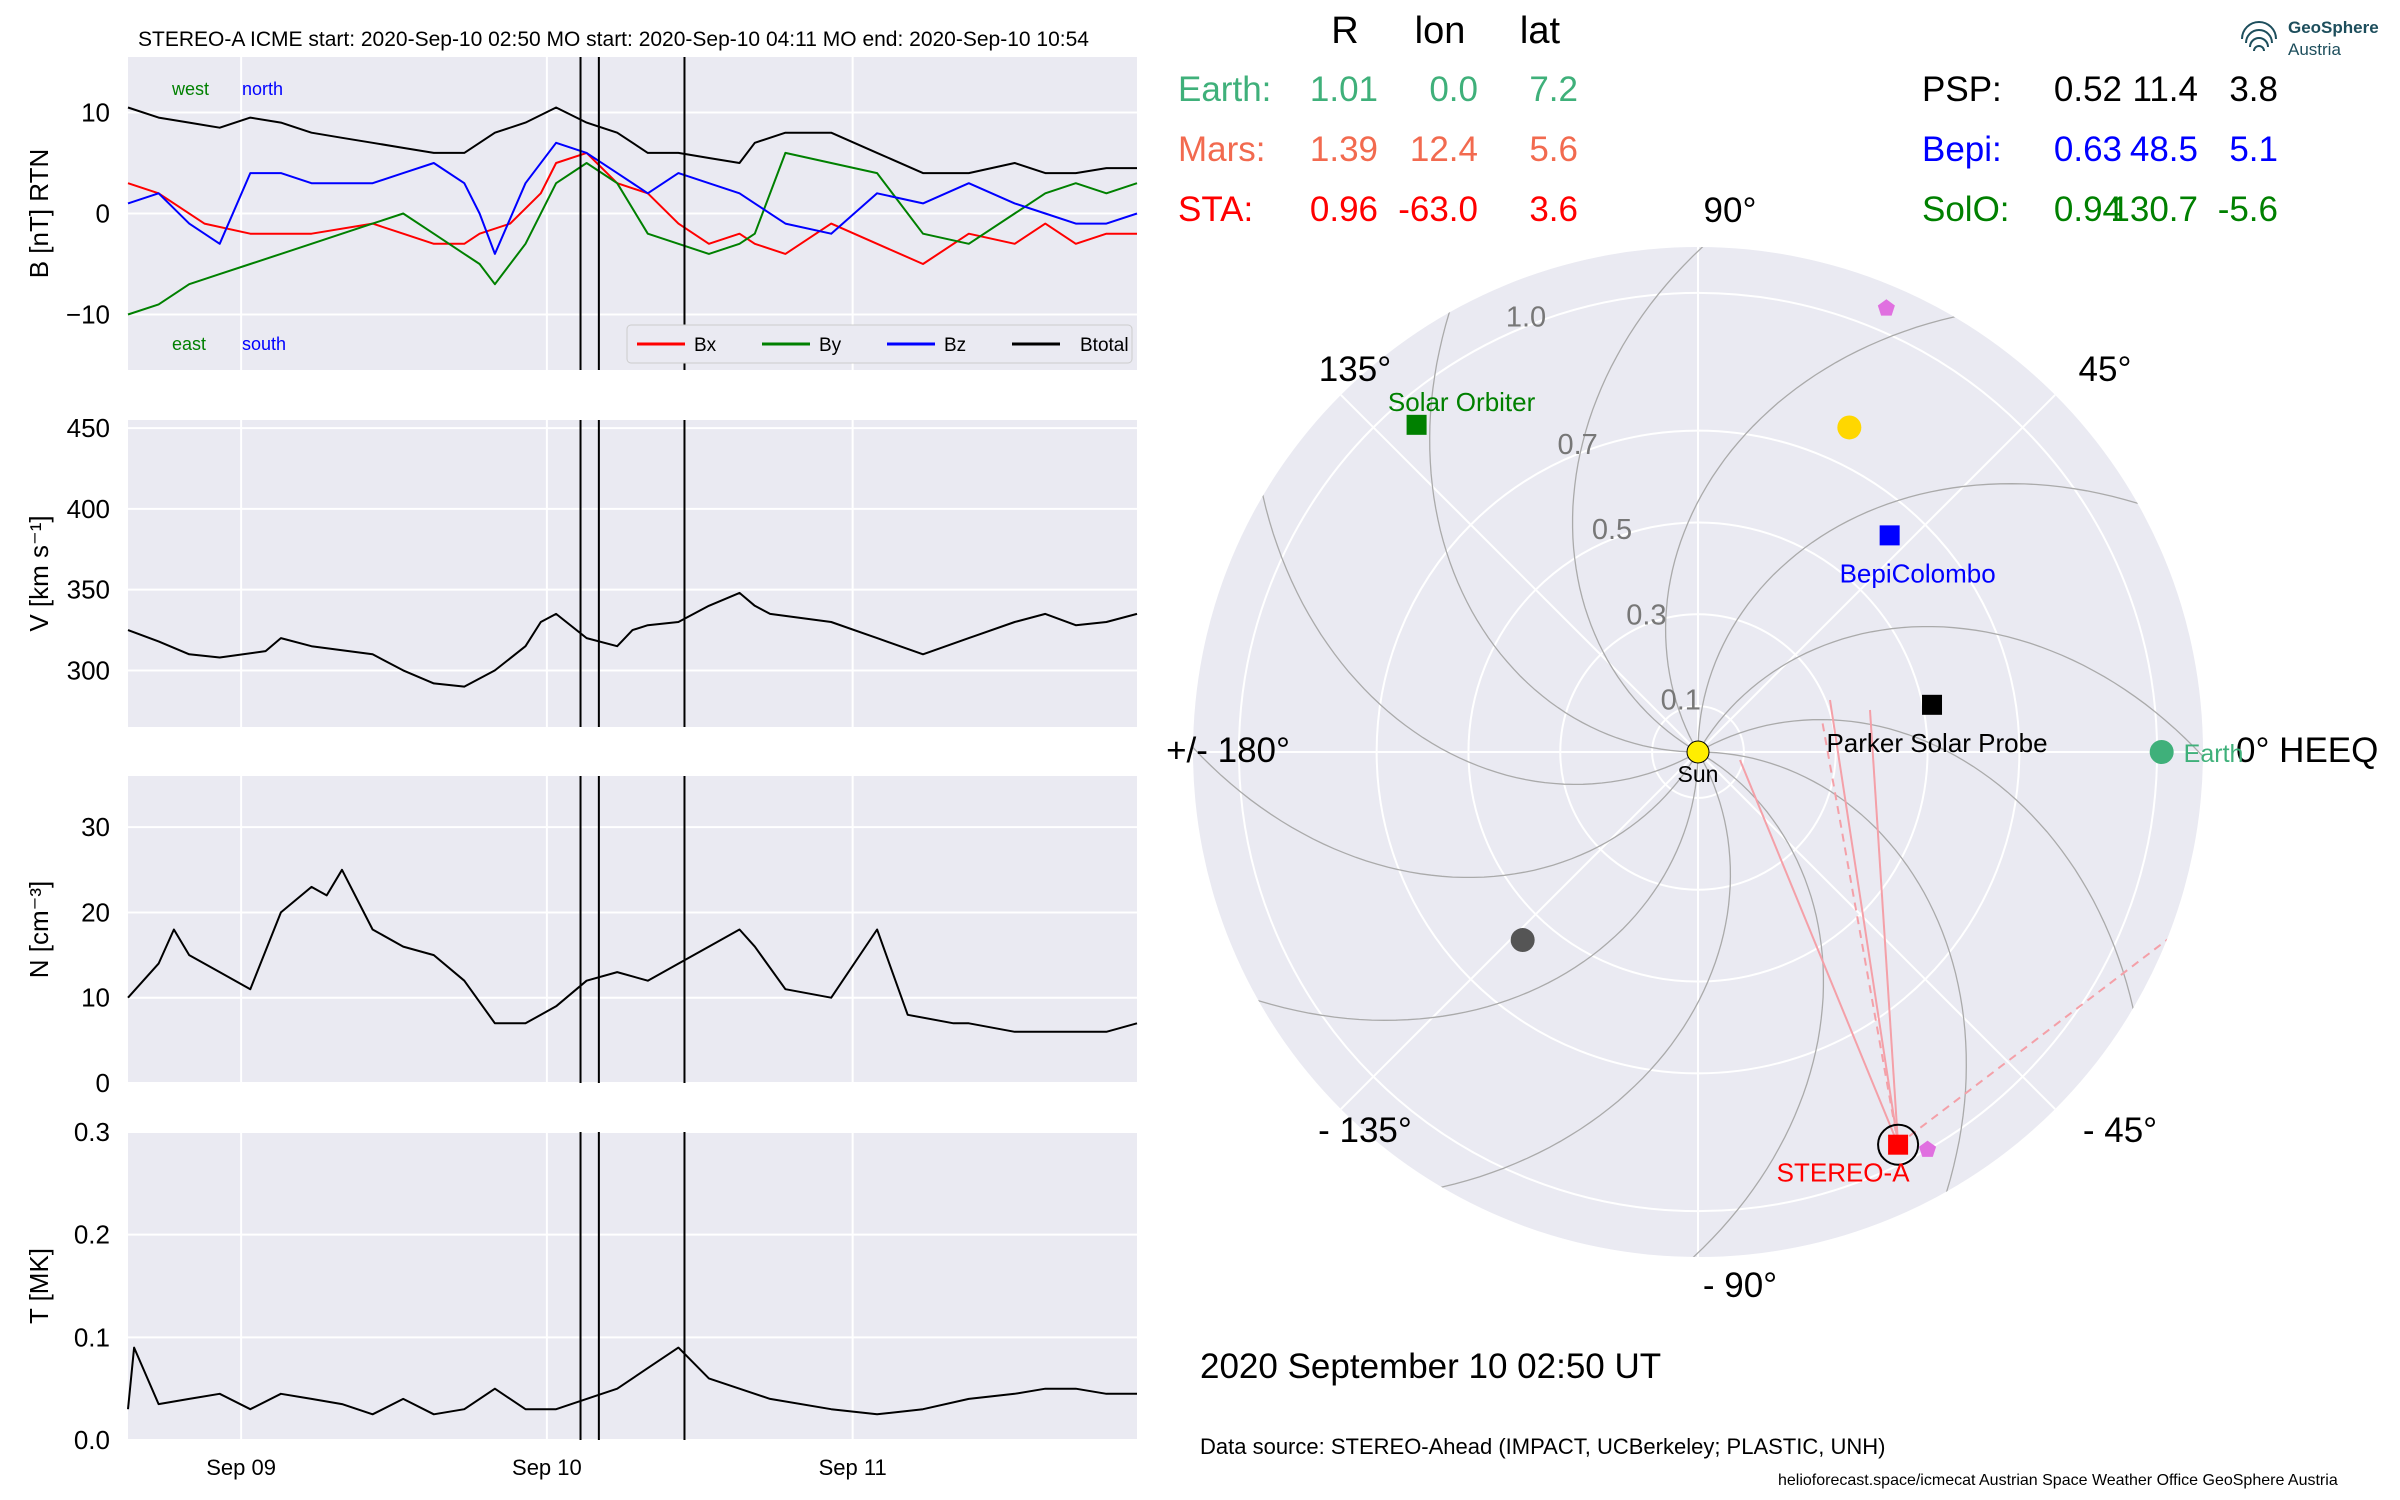 The image size is (2400, 1500). I want to click on stereo-a-marker, so click(1898, 1144).